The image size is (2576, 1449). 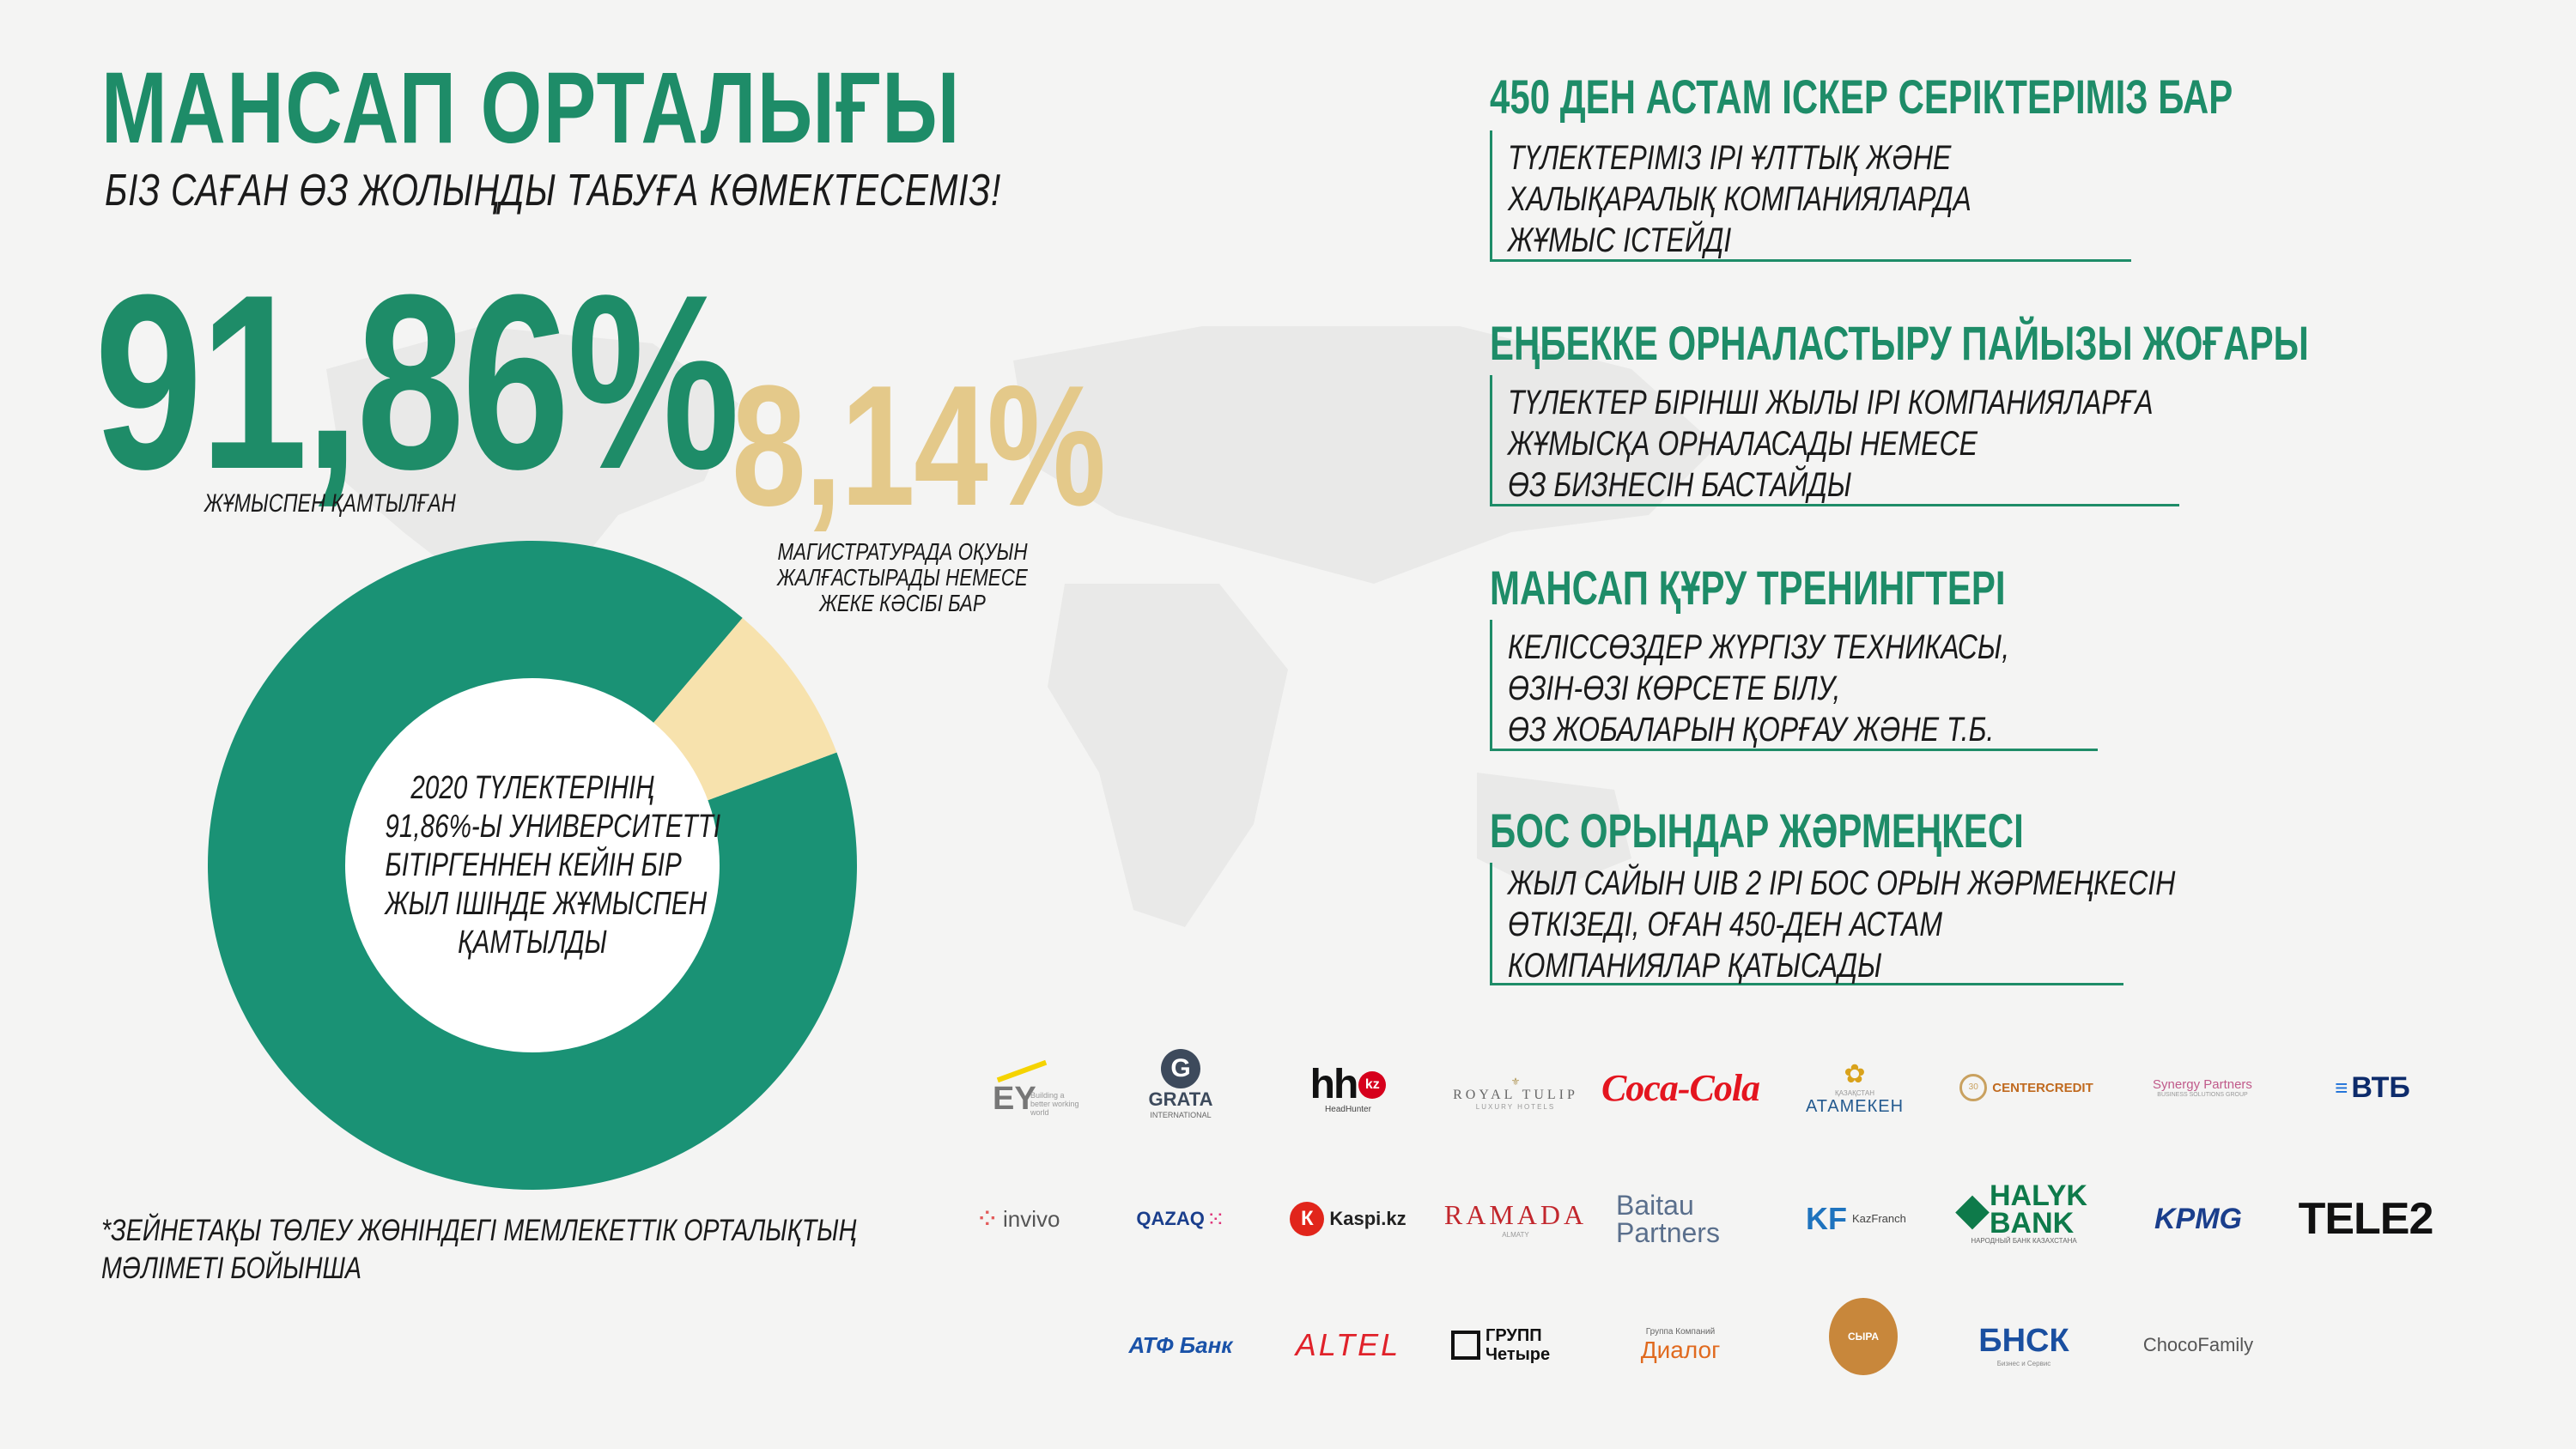 I want to click on kf-mark-icon: KF, so click(x=1827, y=1218).